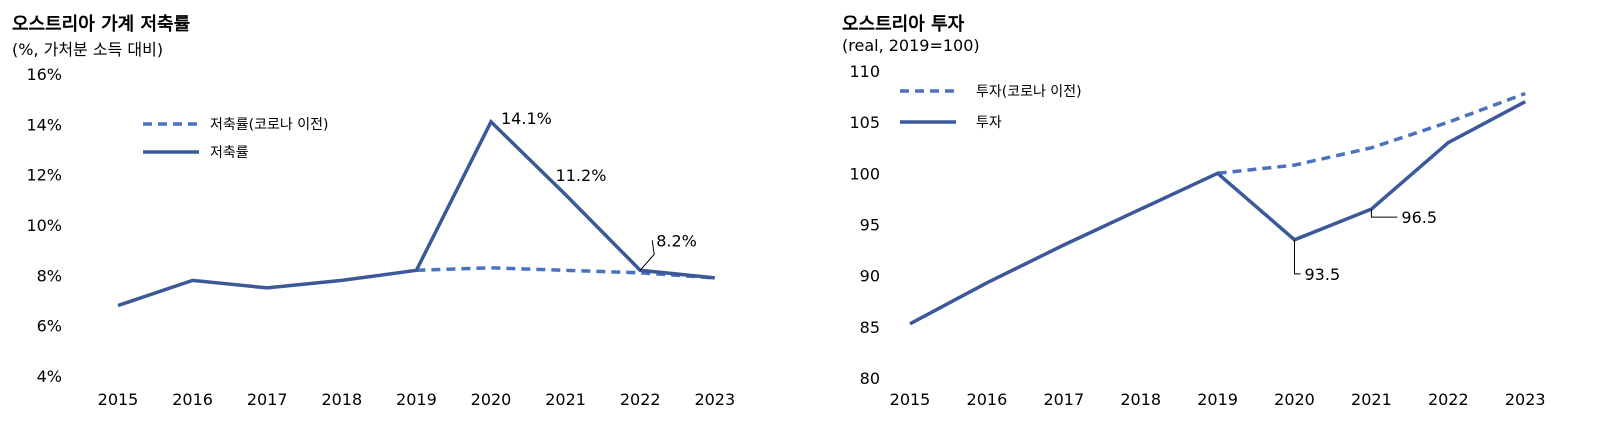 The height and width of the screenshot is (432, 1622). Describe the element at coordinates (565, 399) in the screenshot. I see `savings-x-tick-label: 2021` at that location.